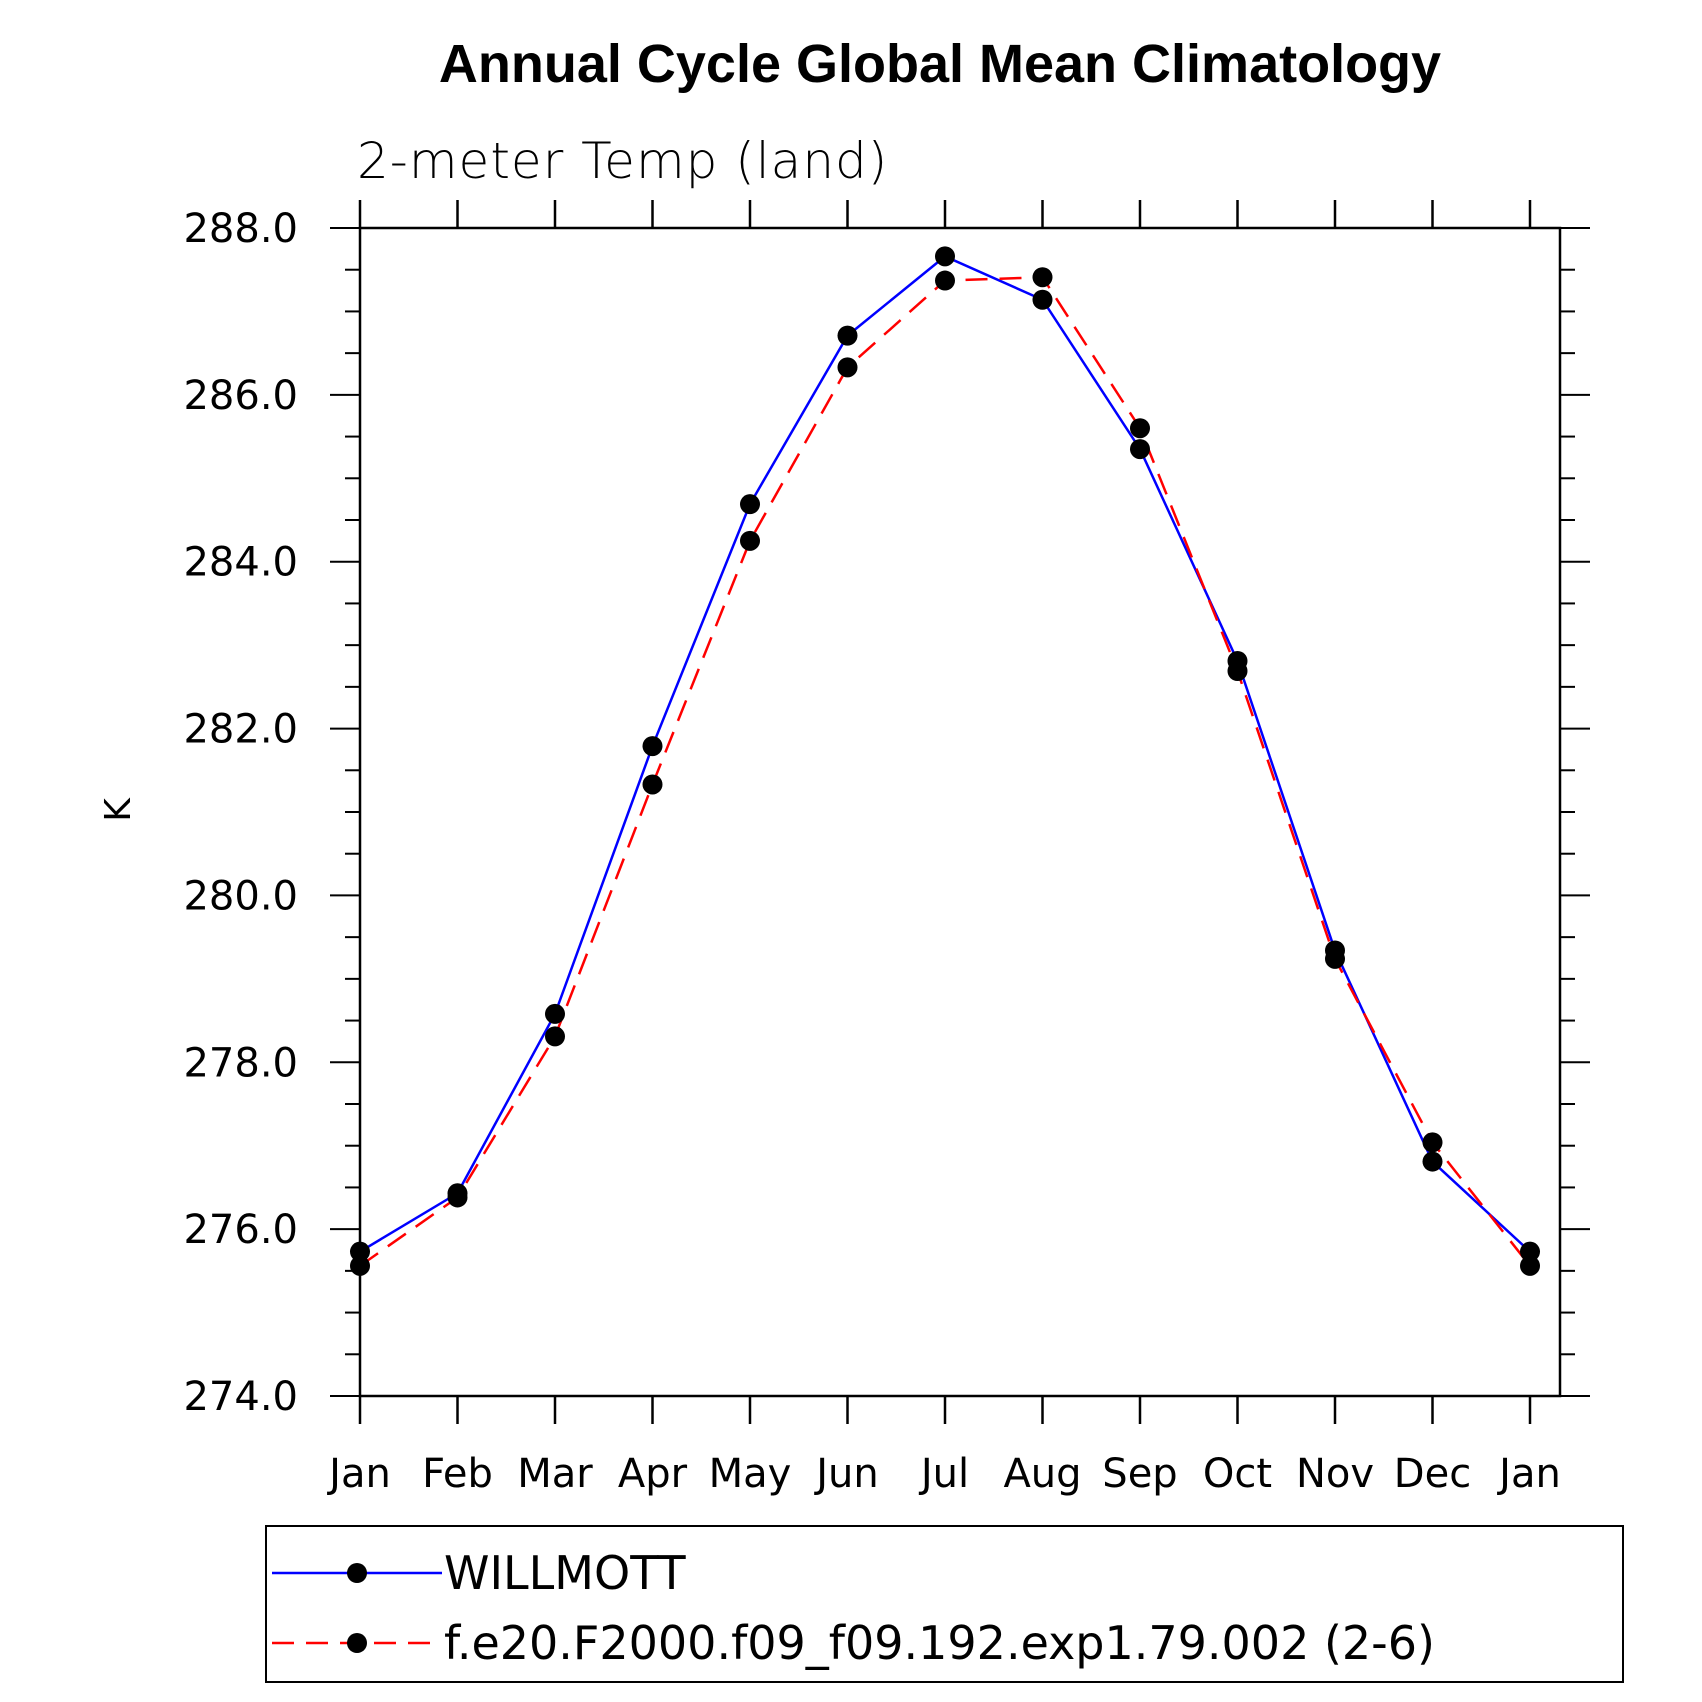 This screenshot has width=1702, height=1702. What do you see at coordinates (555, 1474) in the screenshot?
I see `x-tick-label: Mar` at bounding box center [555, 1474].